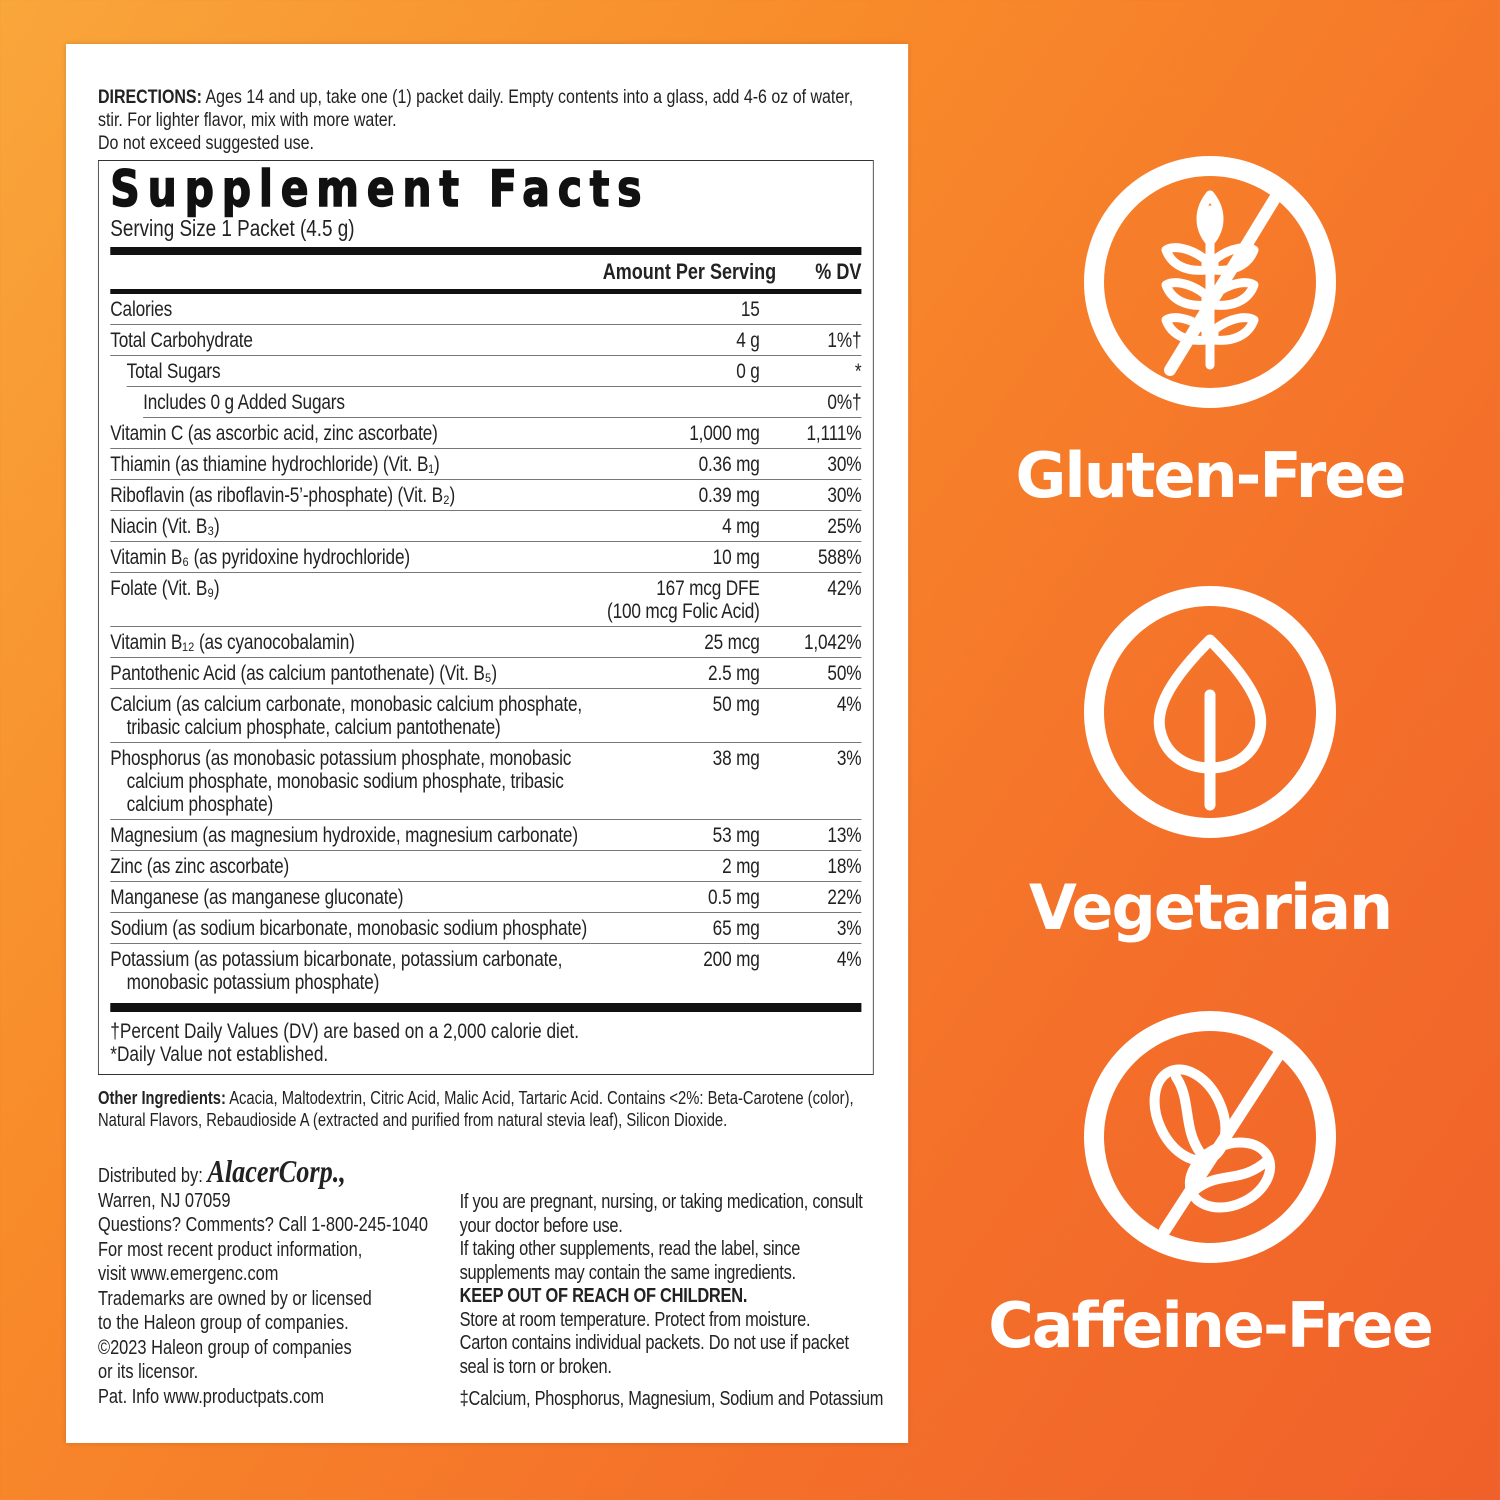  What do you see at coordinates (750, 309) in the screenshot?
I see `amount-line: 15` at bounding box center [750, 309].